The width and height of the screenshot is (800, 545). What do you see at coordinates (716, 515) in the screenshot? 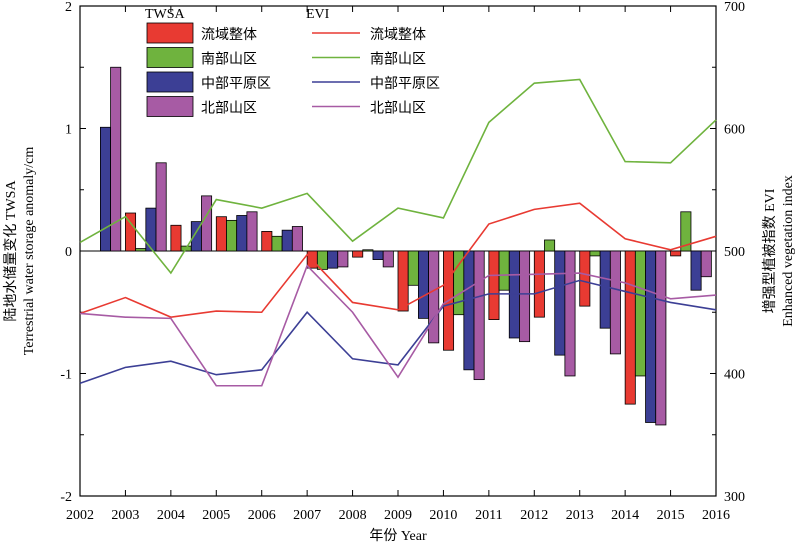
I see `x-tick-label: 2016` at bounding box center [716, 515].